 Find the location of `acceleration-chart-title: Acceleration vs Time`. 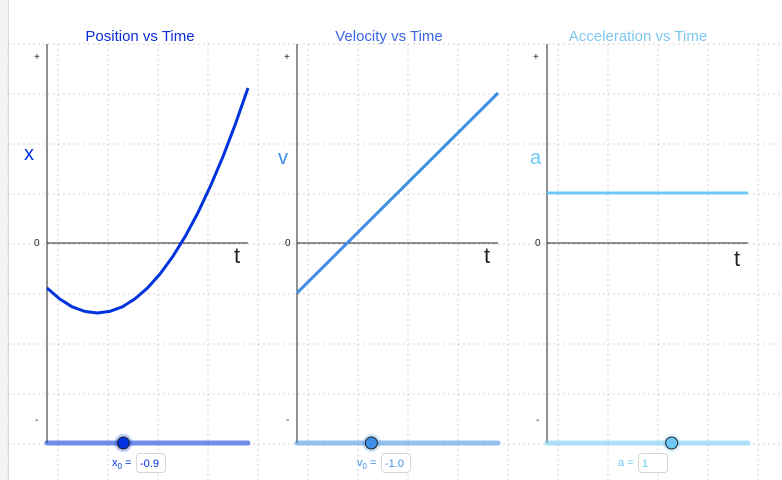

acceleration-chart-title: Acceleration vs Time is located at coordinates (638, 36).